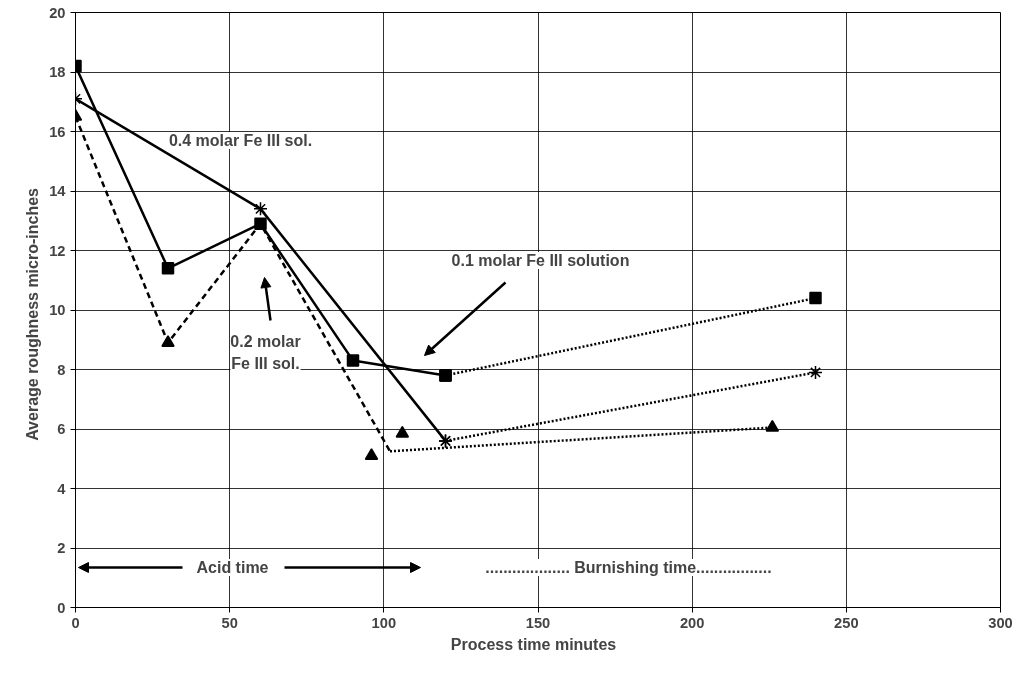 This screenshot has height=683, width=1018. What do you see at coordinates (229, 622) in the screenshot?
I see `x-tick-label: 50` at bounding box center [229, 622].